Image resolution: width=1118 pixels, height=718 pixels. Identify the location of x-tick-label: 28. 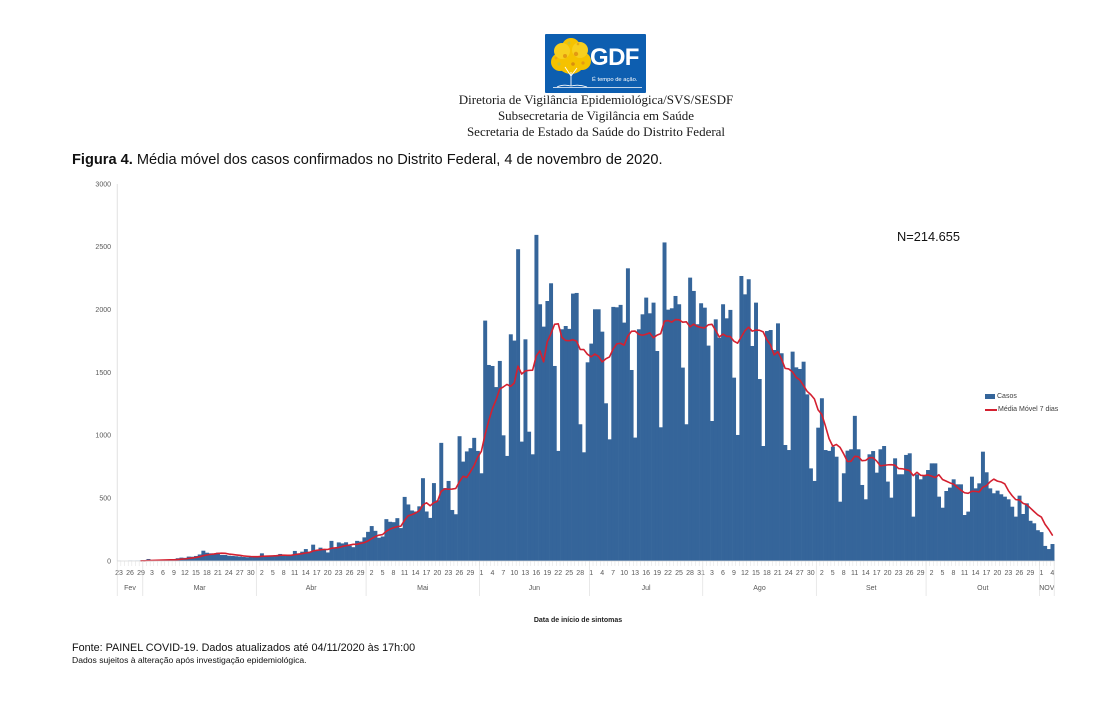
(690, 573).